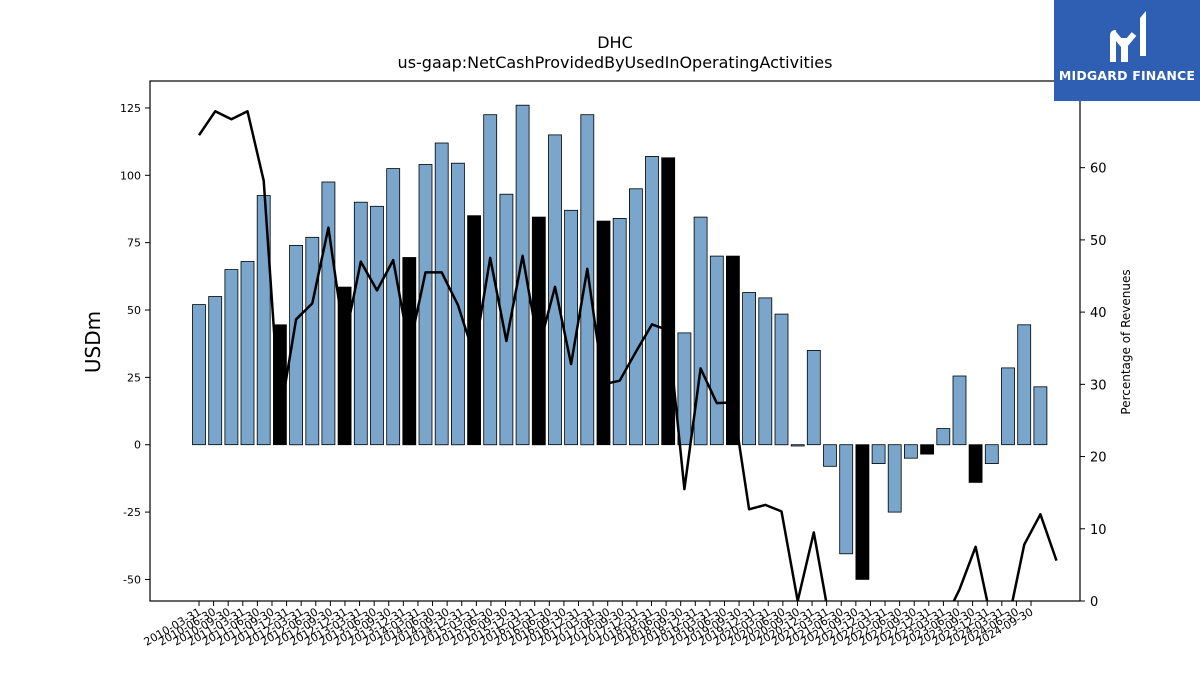 Image resolution: width=1200 pixels, height=675 pixels. What do you see at coordinates (132, 579) in the screenshot?
I see `y-tick-label: -50` at bounding box center [132, 579].